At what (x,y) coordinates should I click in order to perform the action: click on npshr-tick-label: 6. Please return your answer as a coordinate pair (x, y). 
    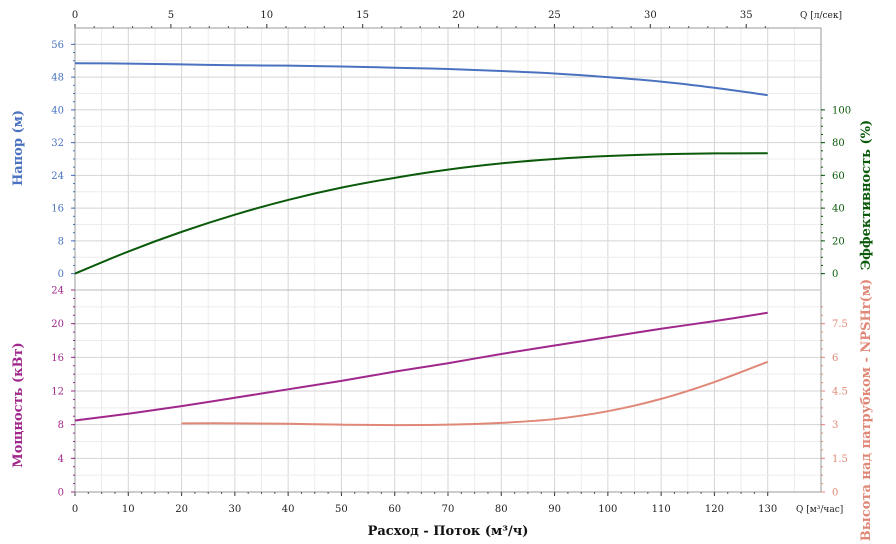
    Looking at the image, I should click on (835, 358).